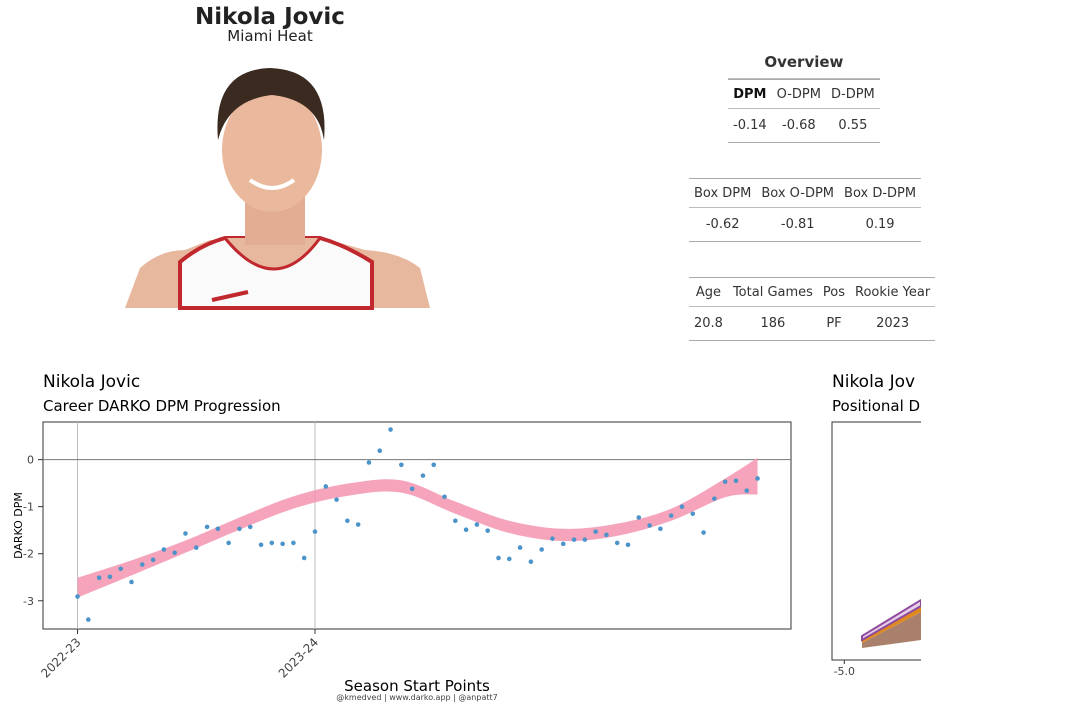  I want to click on player-photo, so click(277, 189).